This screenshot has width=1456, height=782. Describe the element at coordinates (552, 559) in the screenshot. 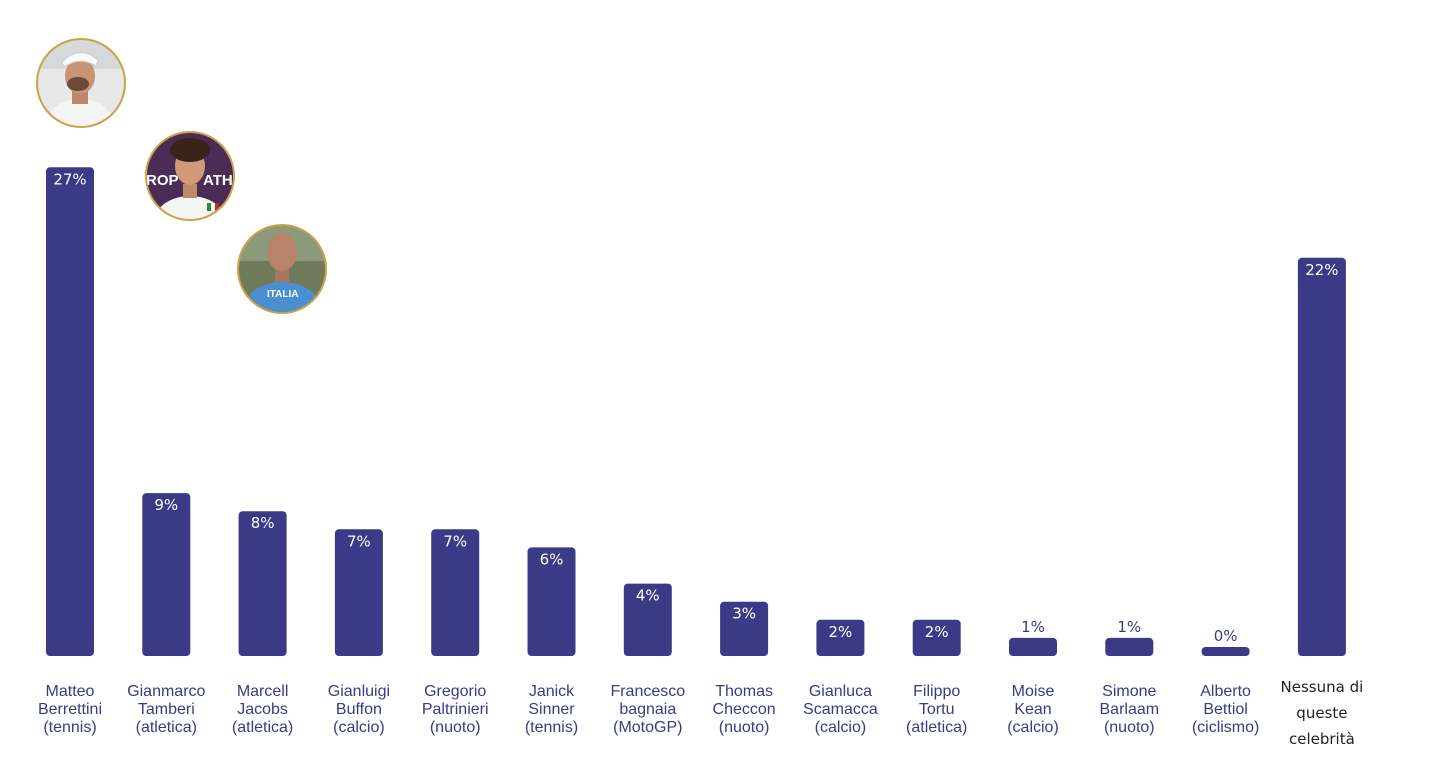

I see `data-label-5: 6%` at that location.